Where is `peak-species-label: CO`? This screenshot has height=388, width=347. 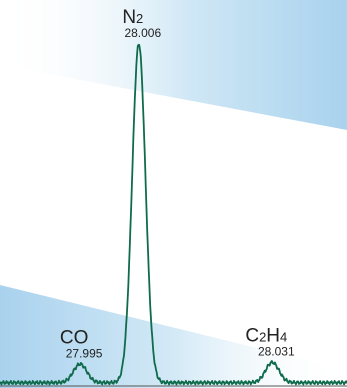
peak-species-label: CO is located at coordinates (74, 337).